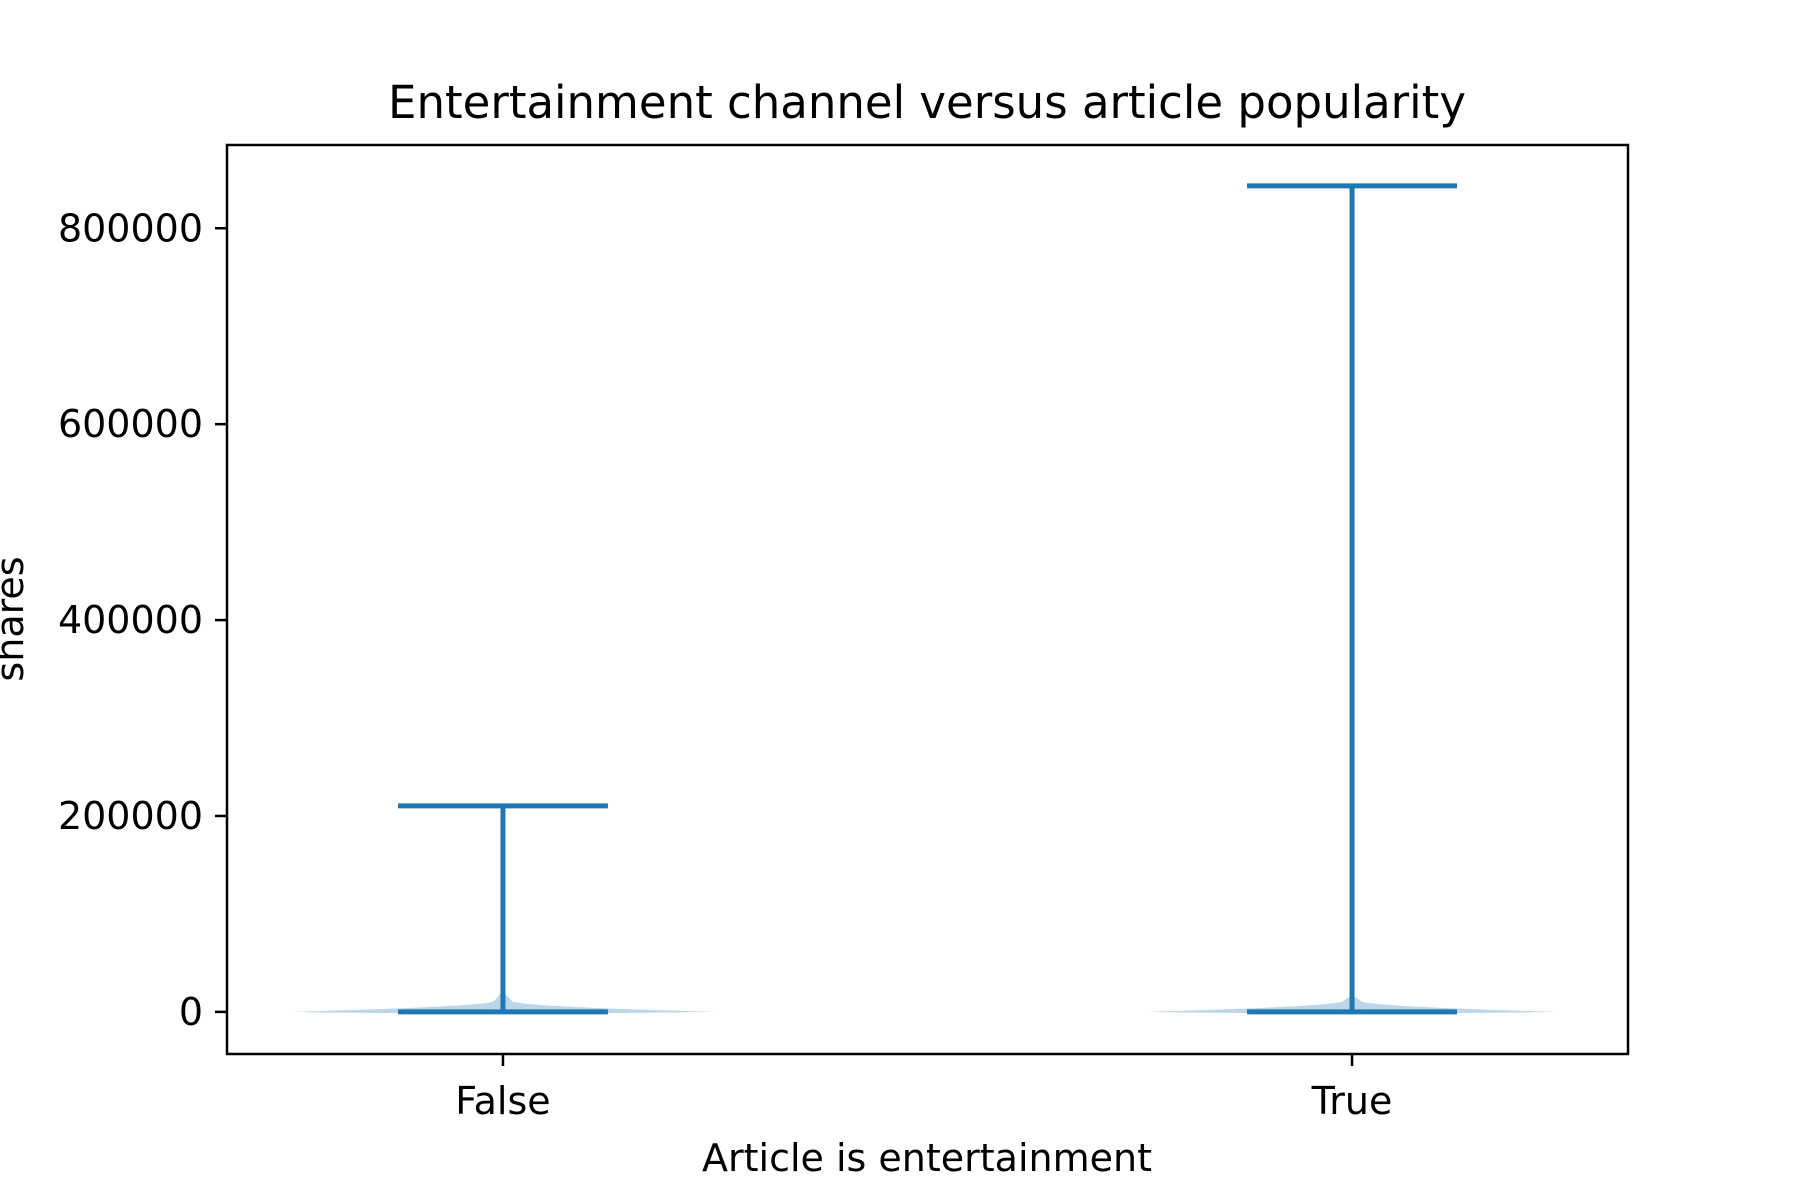 Image resolution: width=1800 pixels, height=1200 pixels. I want to click on y-tick-label: 200000, so click(130, 816).